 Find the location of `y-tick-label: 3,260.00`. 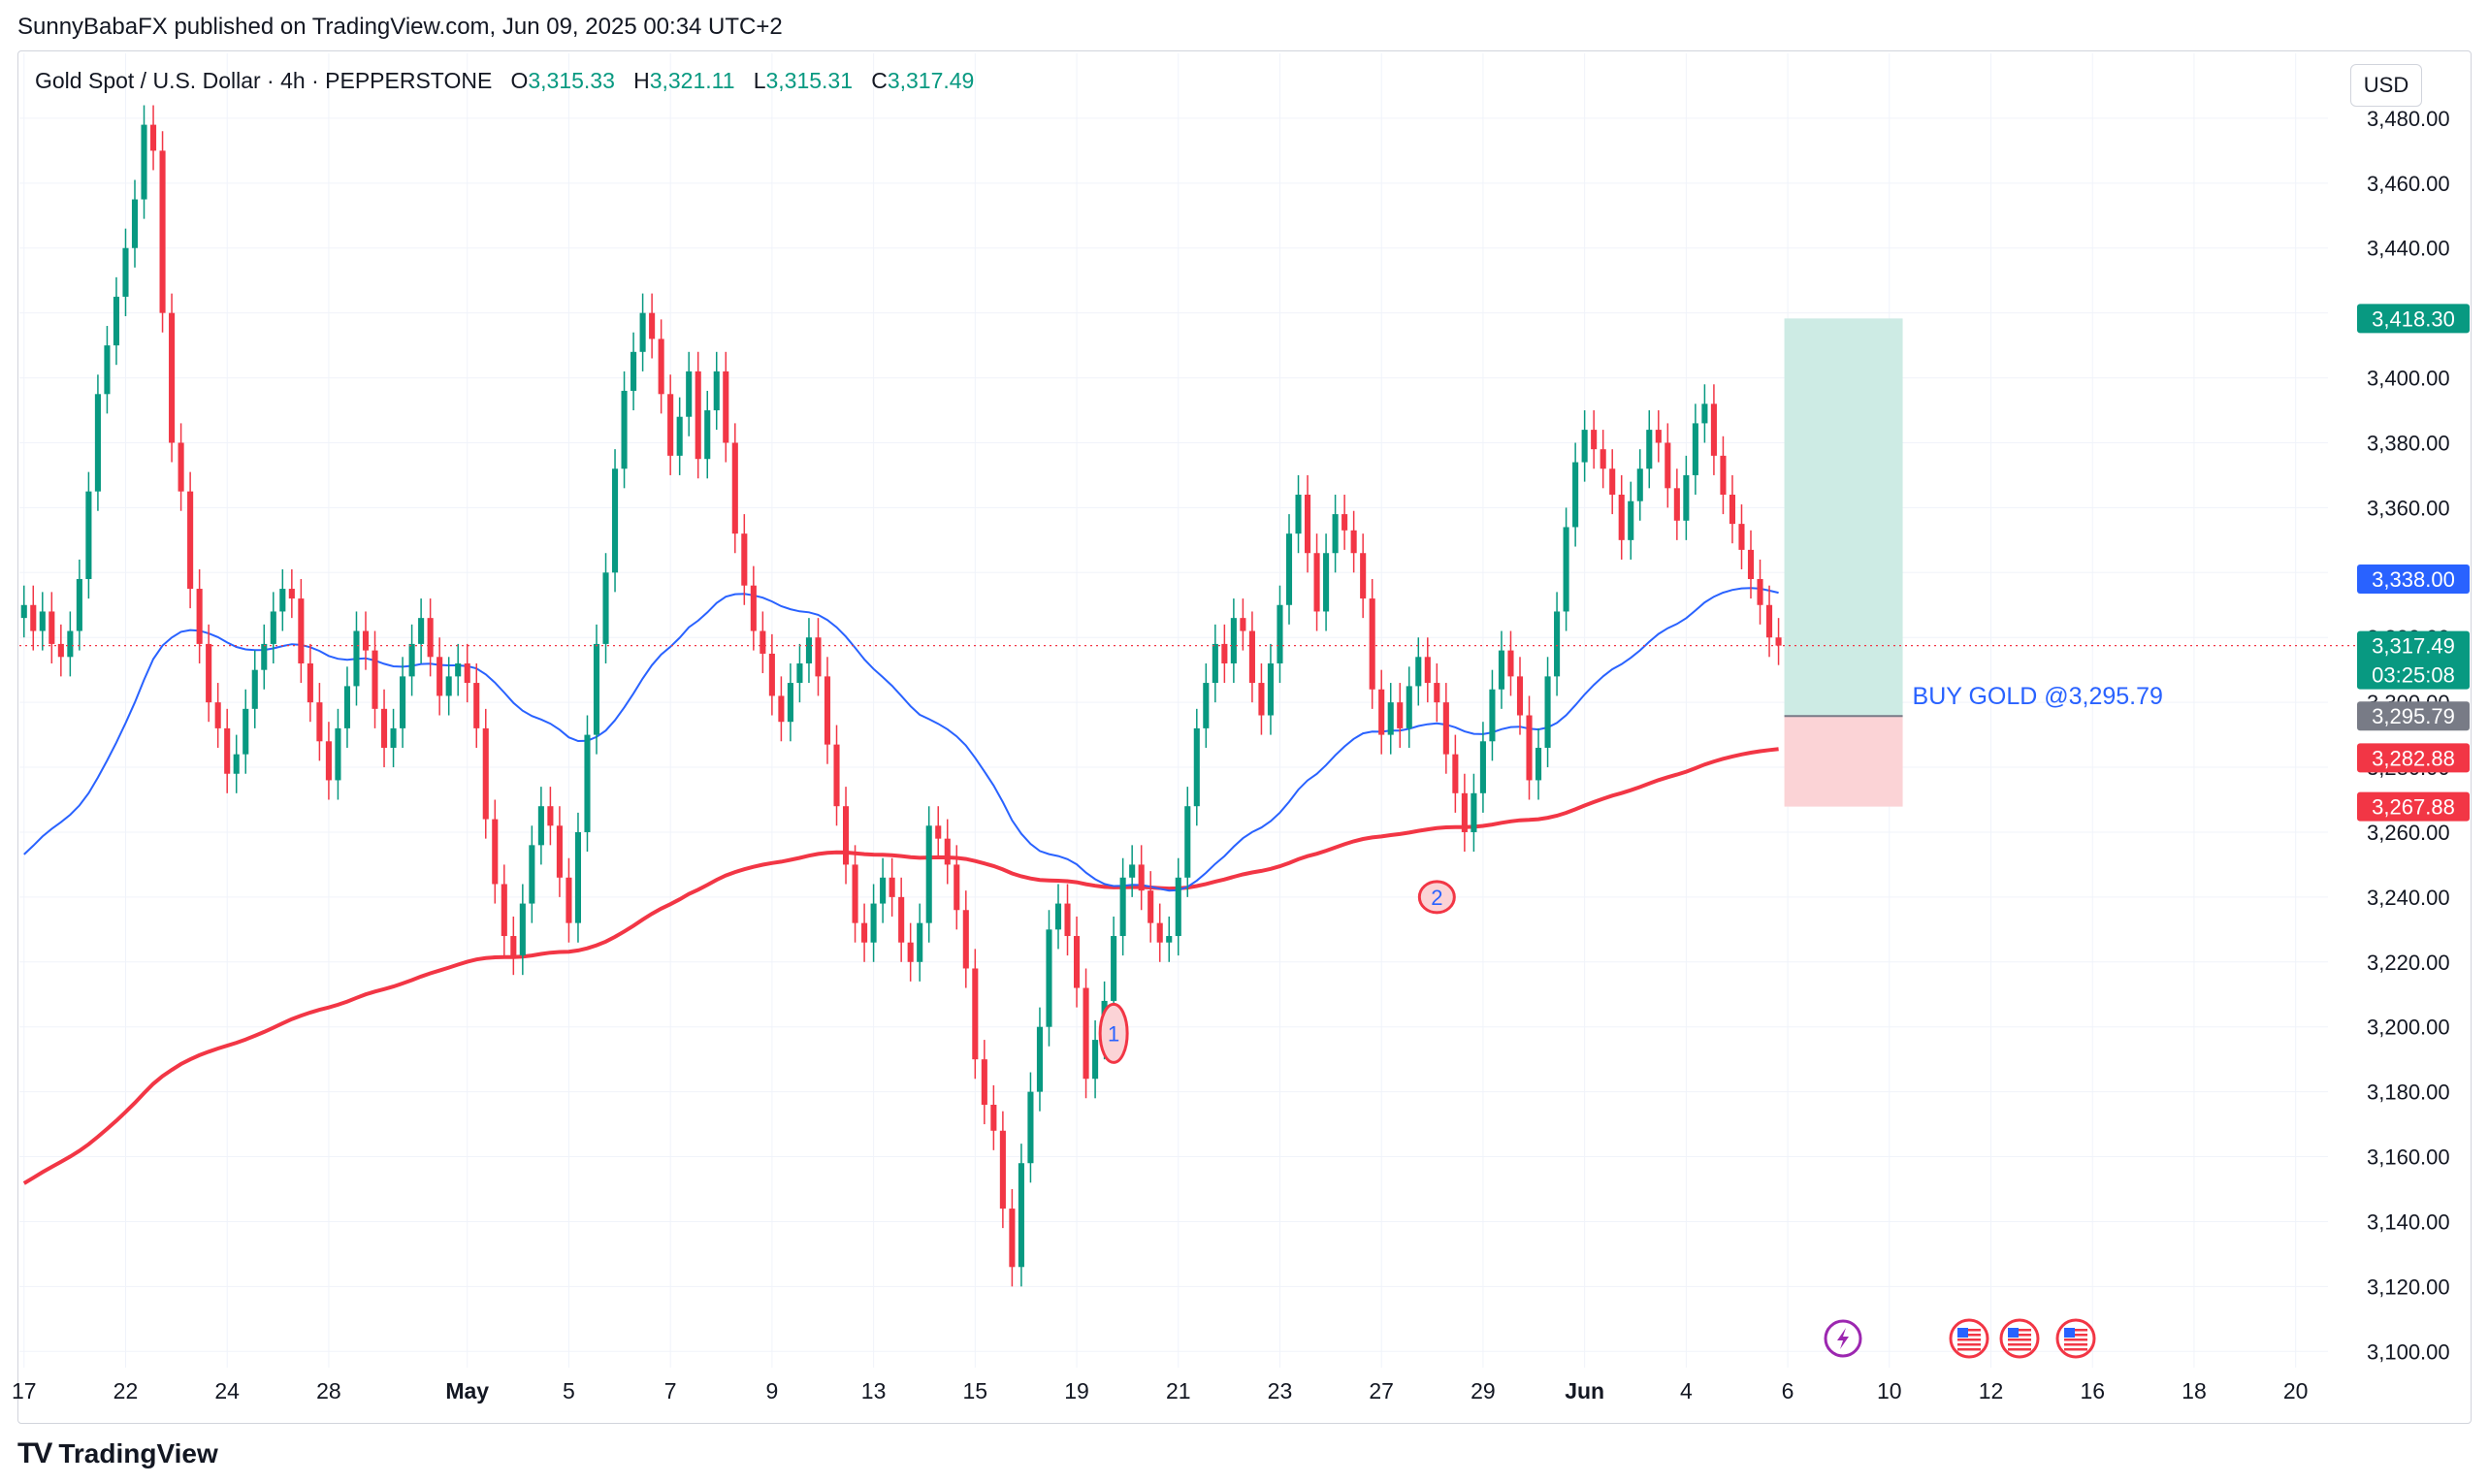

y-tick-label: 3,260.00 is located at coordinates (2409, 833).